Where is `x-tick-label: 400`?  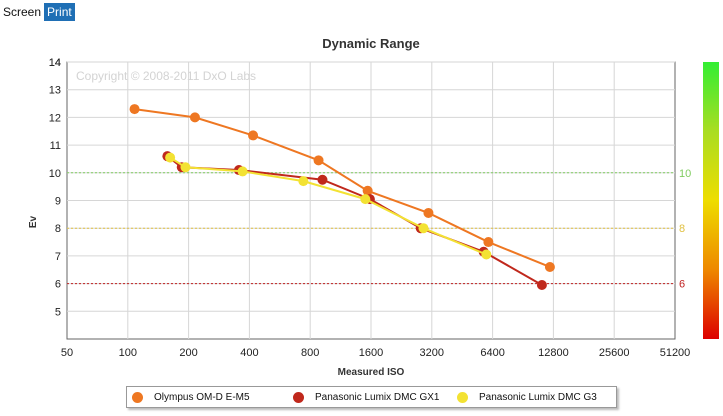
x-tick-label: 400 is located at coordinates (249, 353).